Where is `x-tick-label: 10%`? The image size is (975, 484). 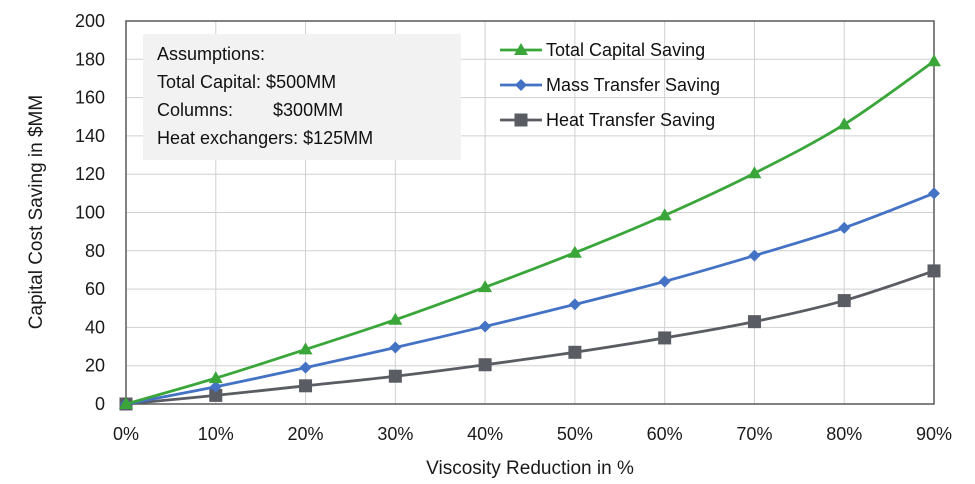 x-tick-label: 10% is located at coordinates (216, 434).